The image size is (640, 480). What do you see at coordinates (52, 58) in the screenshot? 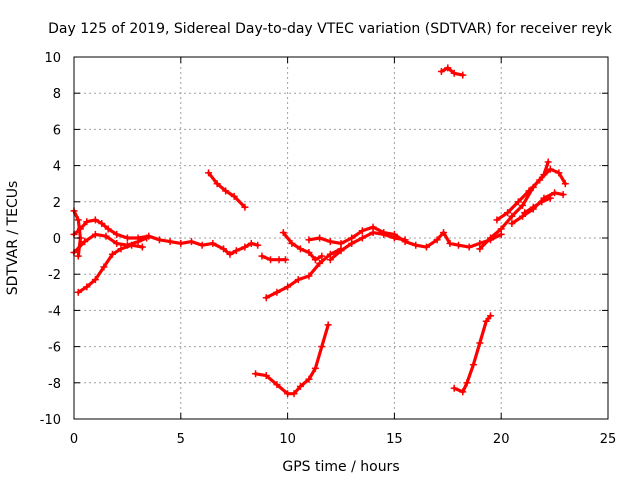
I see `y-tick-label: 10` at bounding box center [52, 58].